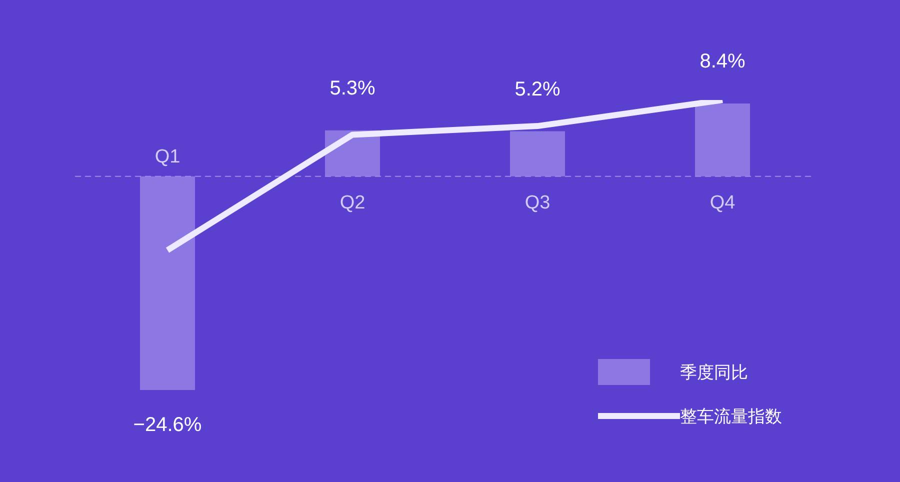  What do you see at coordinates (353, 88) in the screenshot?
I see `data-label: 5.3%` at bounding box center [353, 88].